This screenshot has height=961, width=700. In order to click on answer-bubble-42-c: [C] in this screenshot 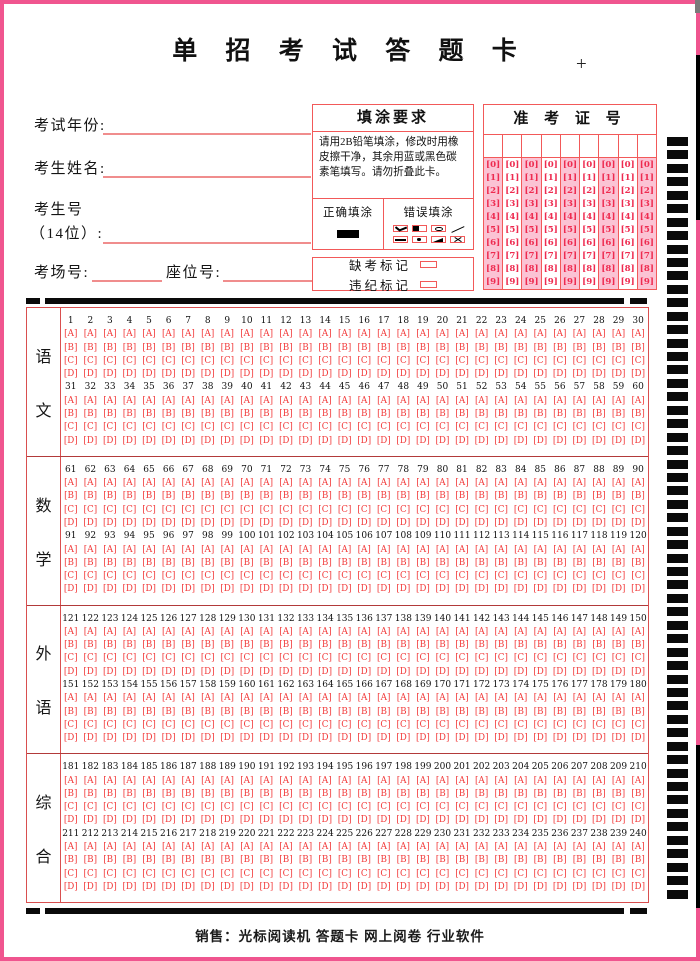, I will do `click(286, 427)`.